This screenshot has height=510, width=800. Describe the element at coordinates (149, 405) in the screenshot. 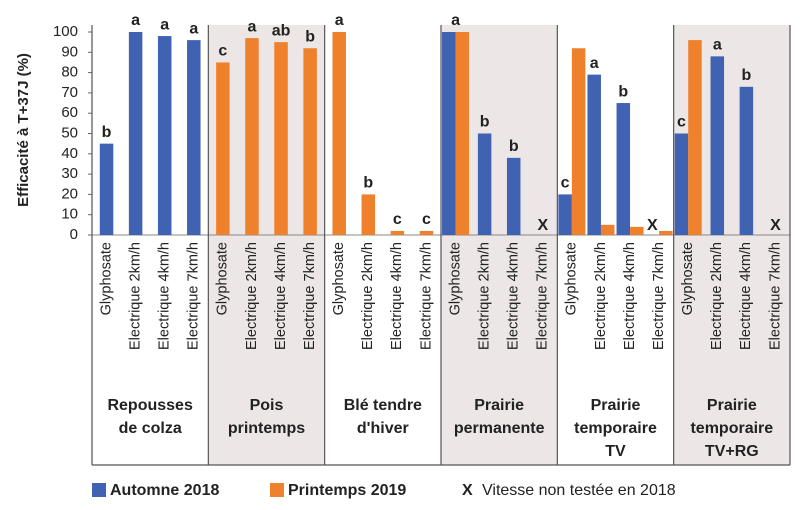

I see `group-label: Repousses` at that location.